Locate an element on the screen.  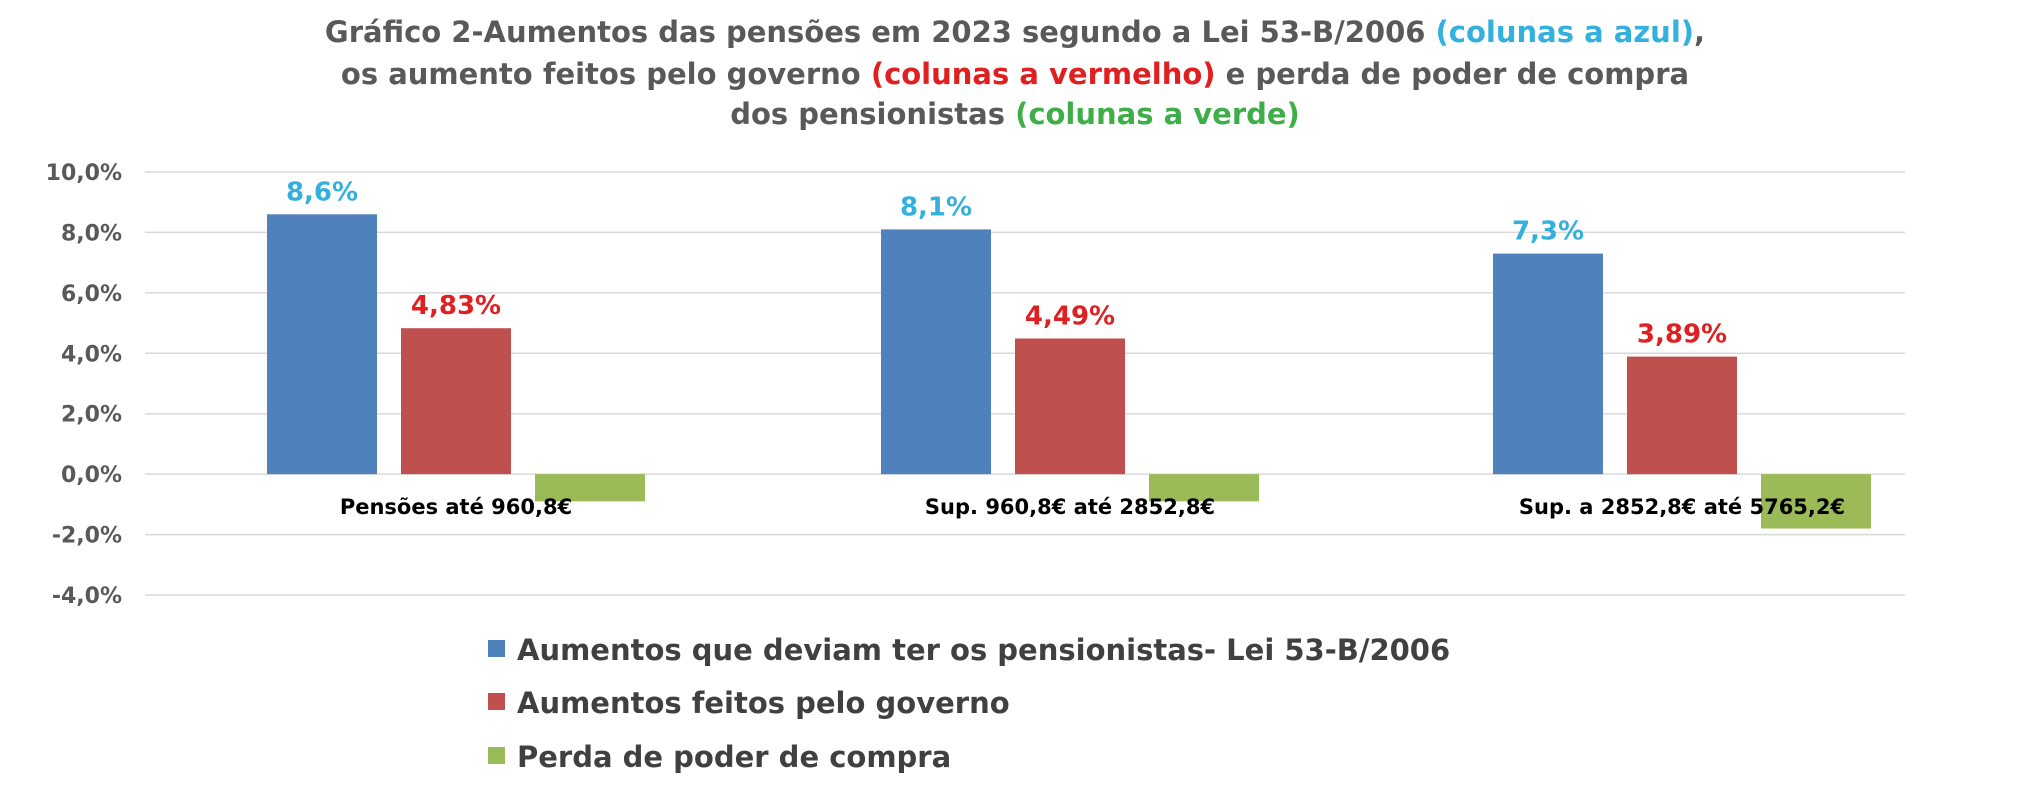
data-label: 4,83% is located at coordinates (456, 306).